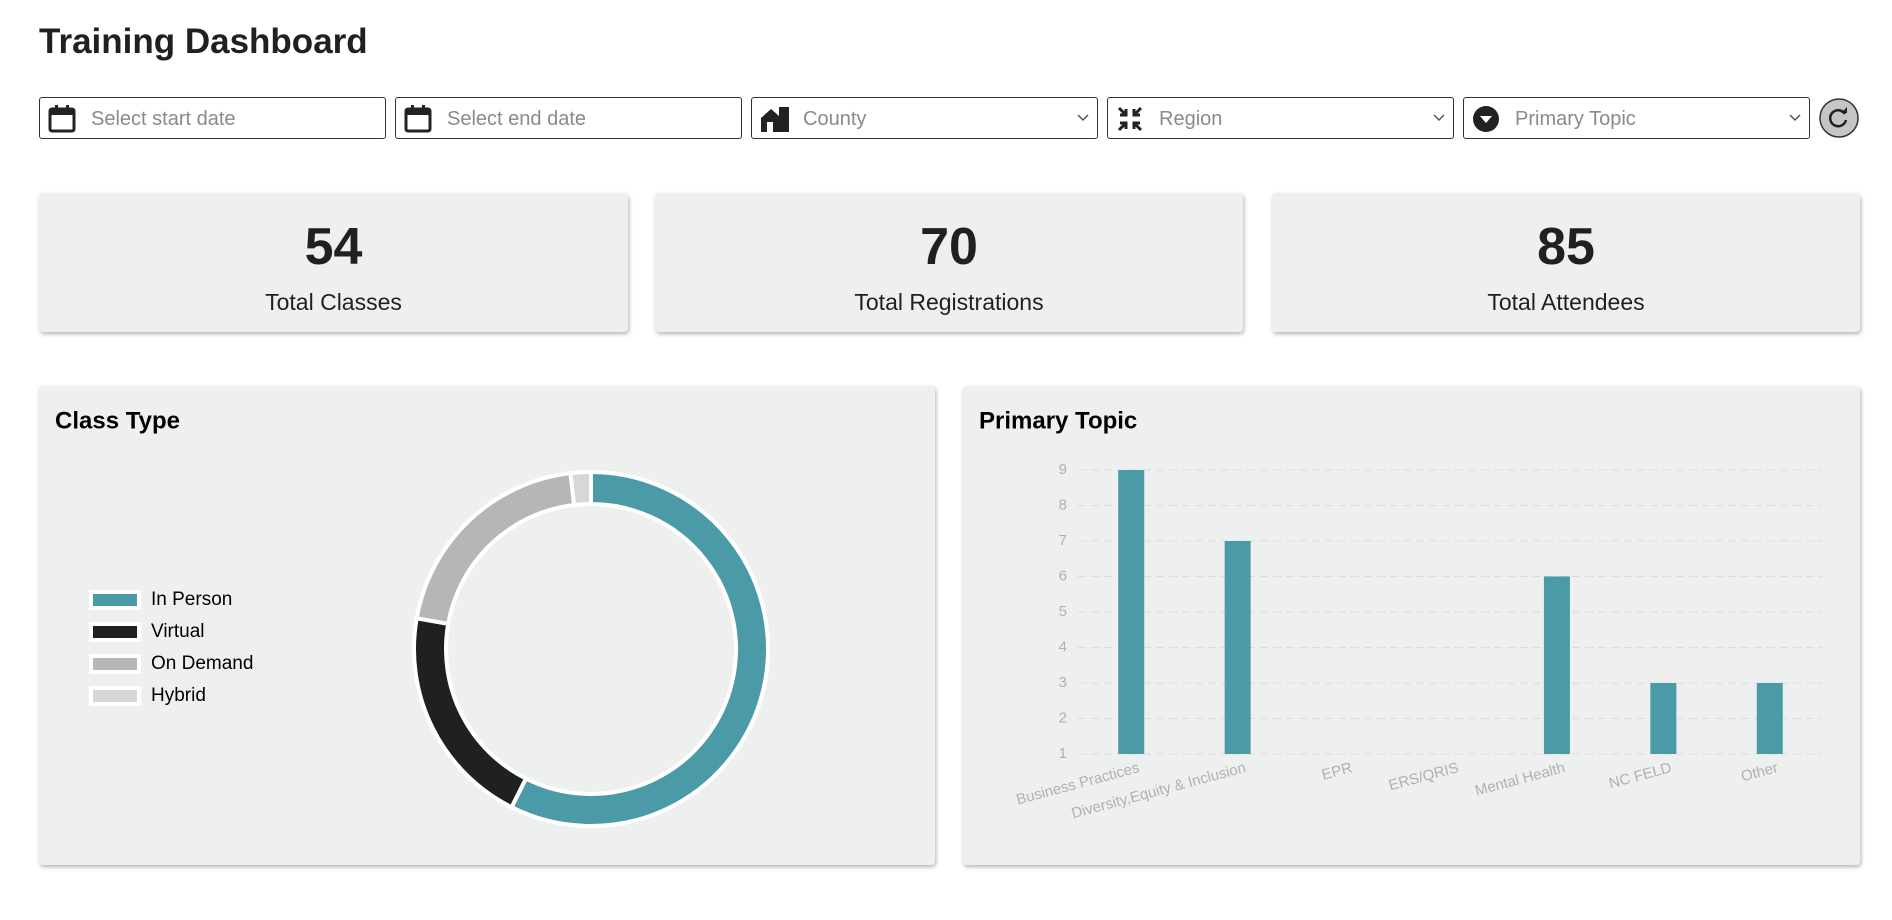  What do you see at coordinates (949, 247) in the screenshot?
I see `kpi-value: 70` at bounding box center [949, 247].